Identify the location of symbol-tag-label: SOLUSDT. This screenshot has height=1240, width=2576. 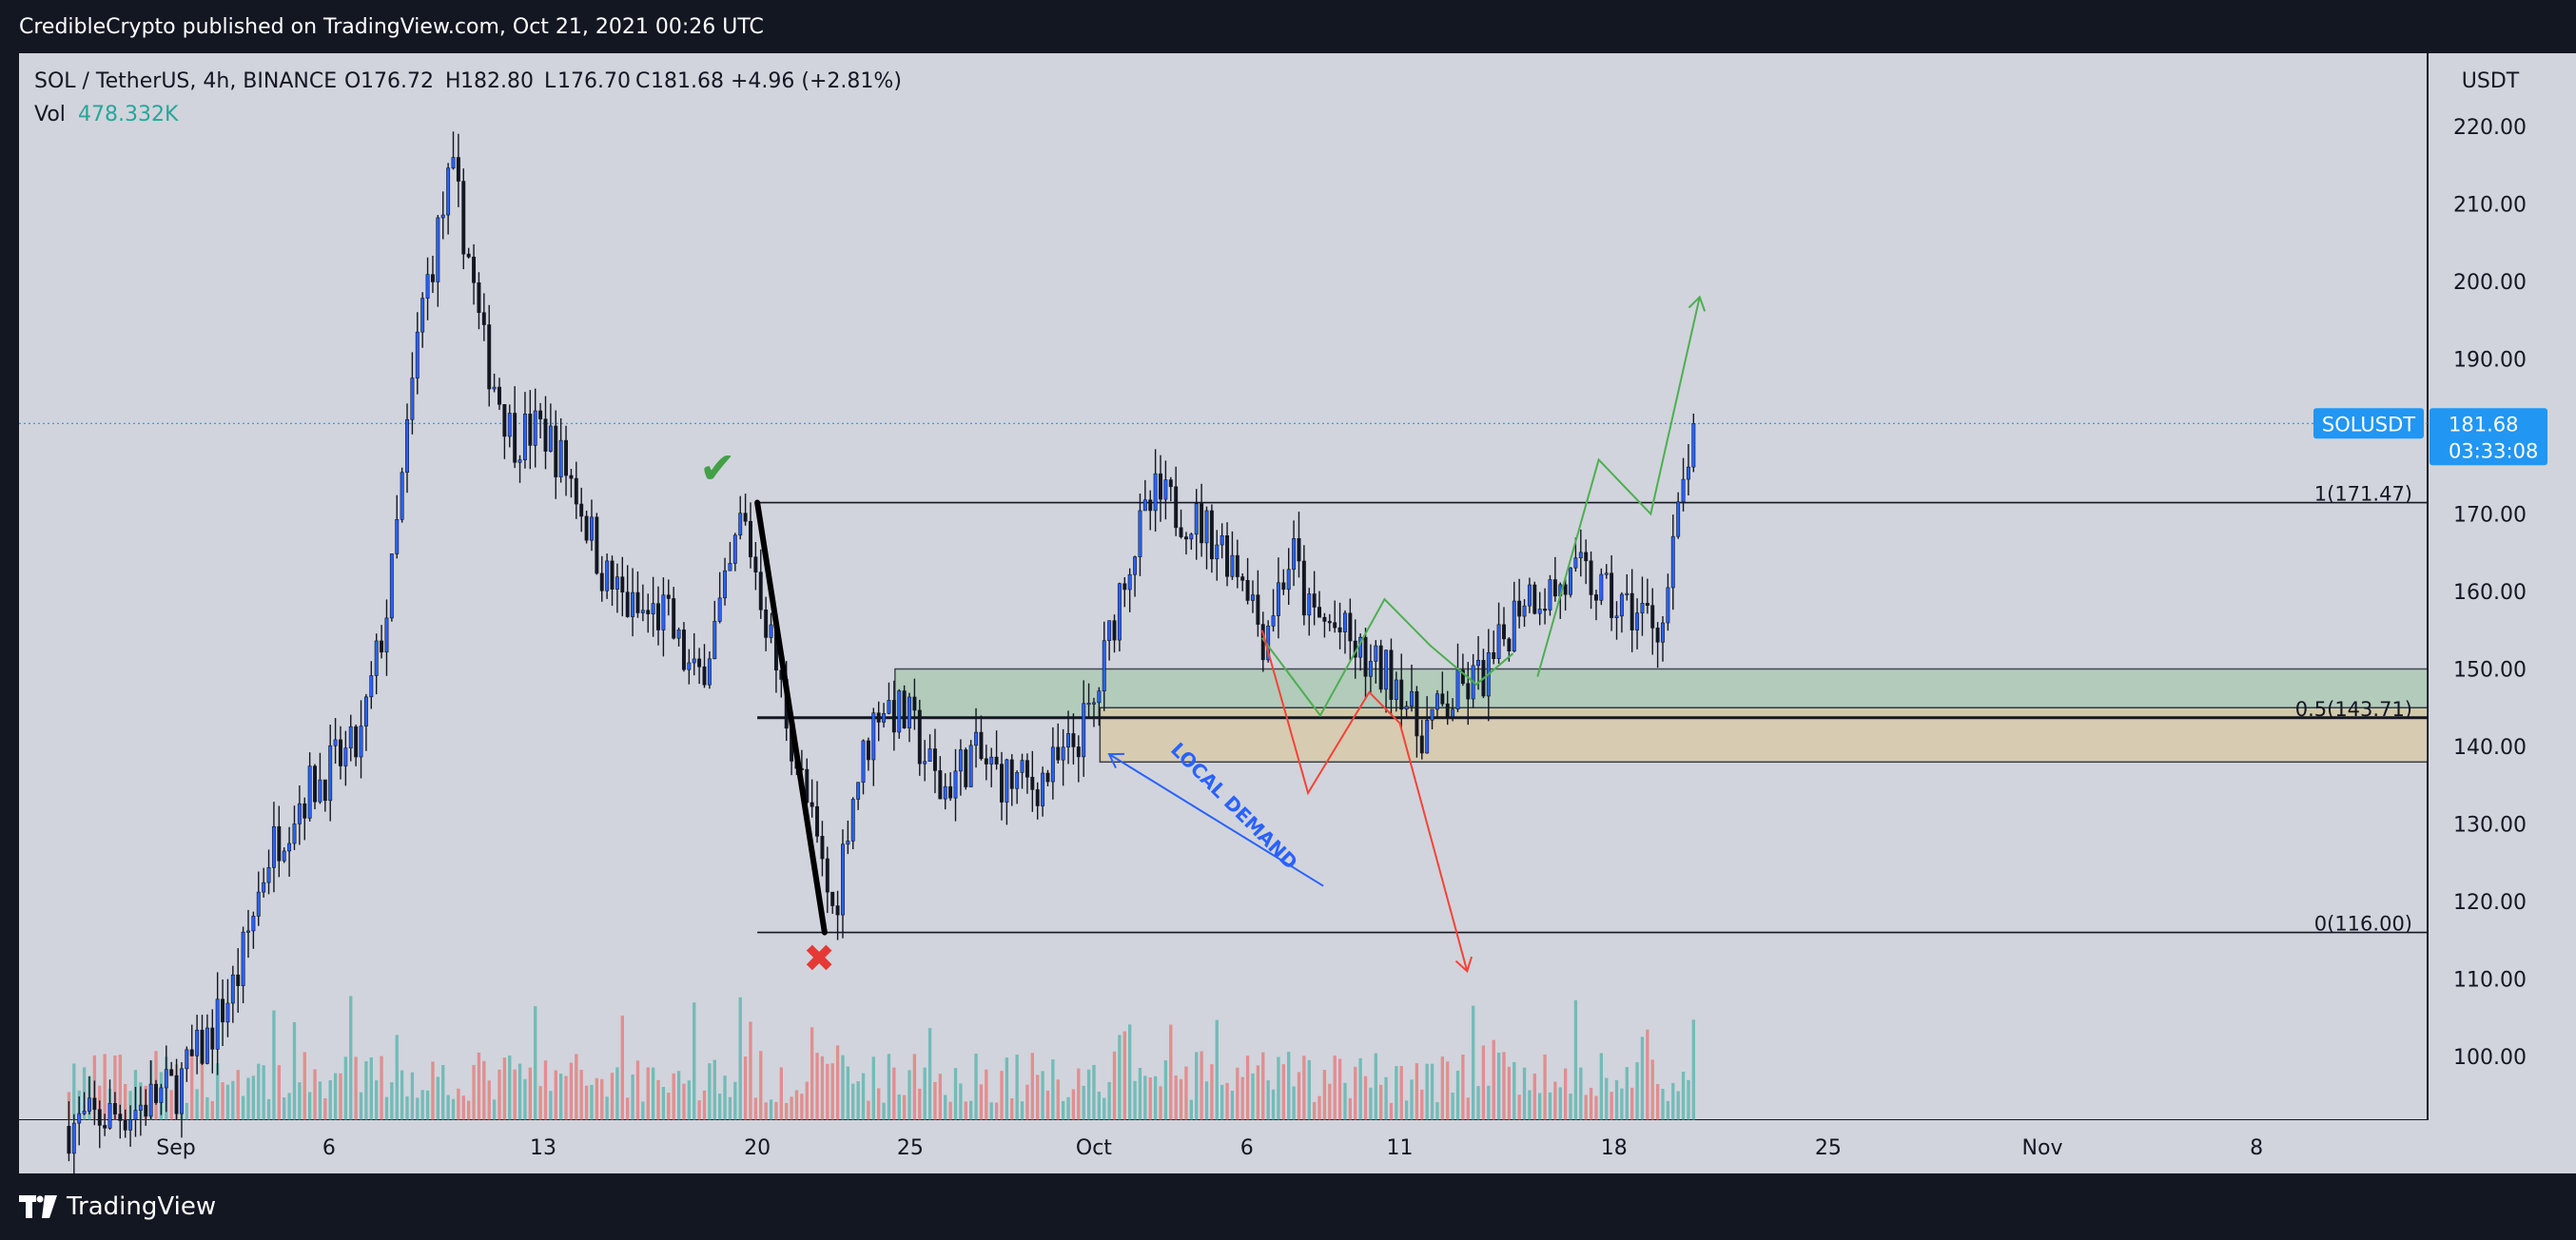
(2368, 424).